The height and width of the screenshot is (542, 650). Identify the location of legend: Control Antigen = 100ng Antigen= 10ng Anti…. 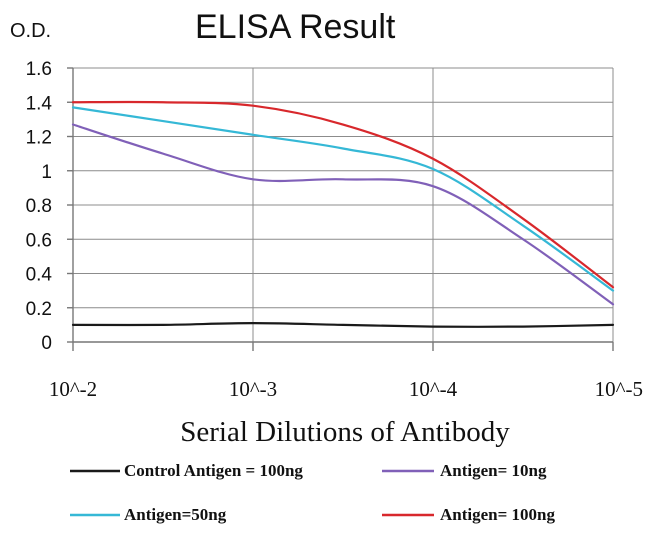
(313, 492).